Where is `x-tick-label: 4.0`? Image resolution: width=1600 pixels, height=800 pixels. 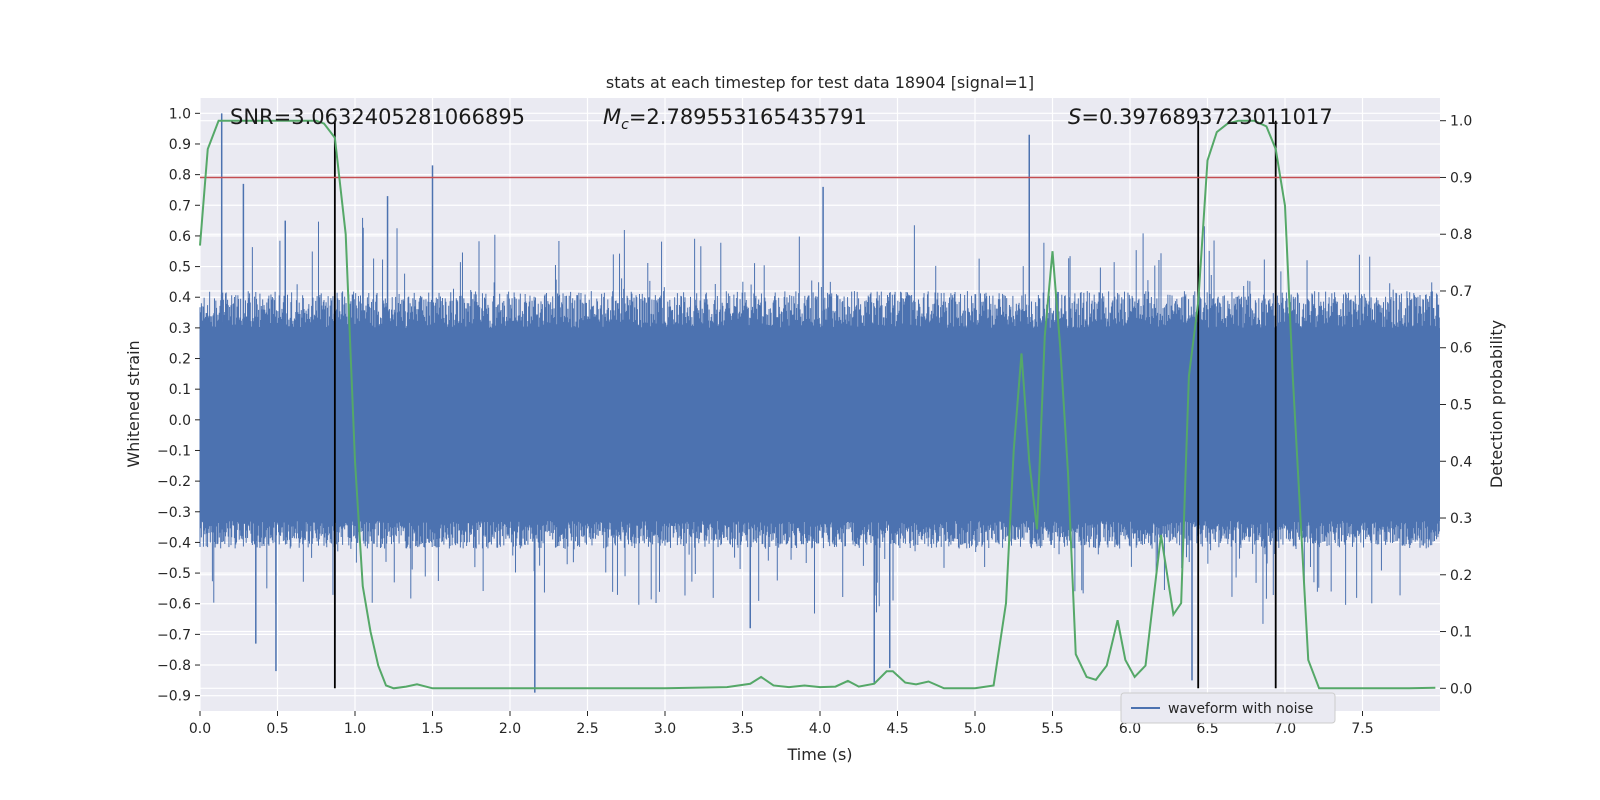 x-tick-label: 4.0 is located at coordinates (820, 729).